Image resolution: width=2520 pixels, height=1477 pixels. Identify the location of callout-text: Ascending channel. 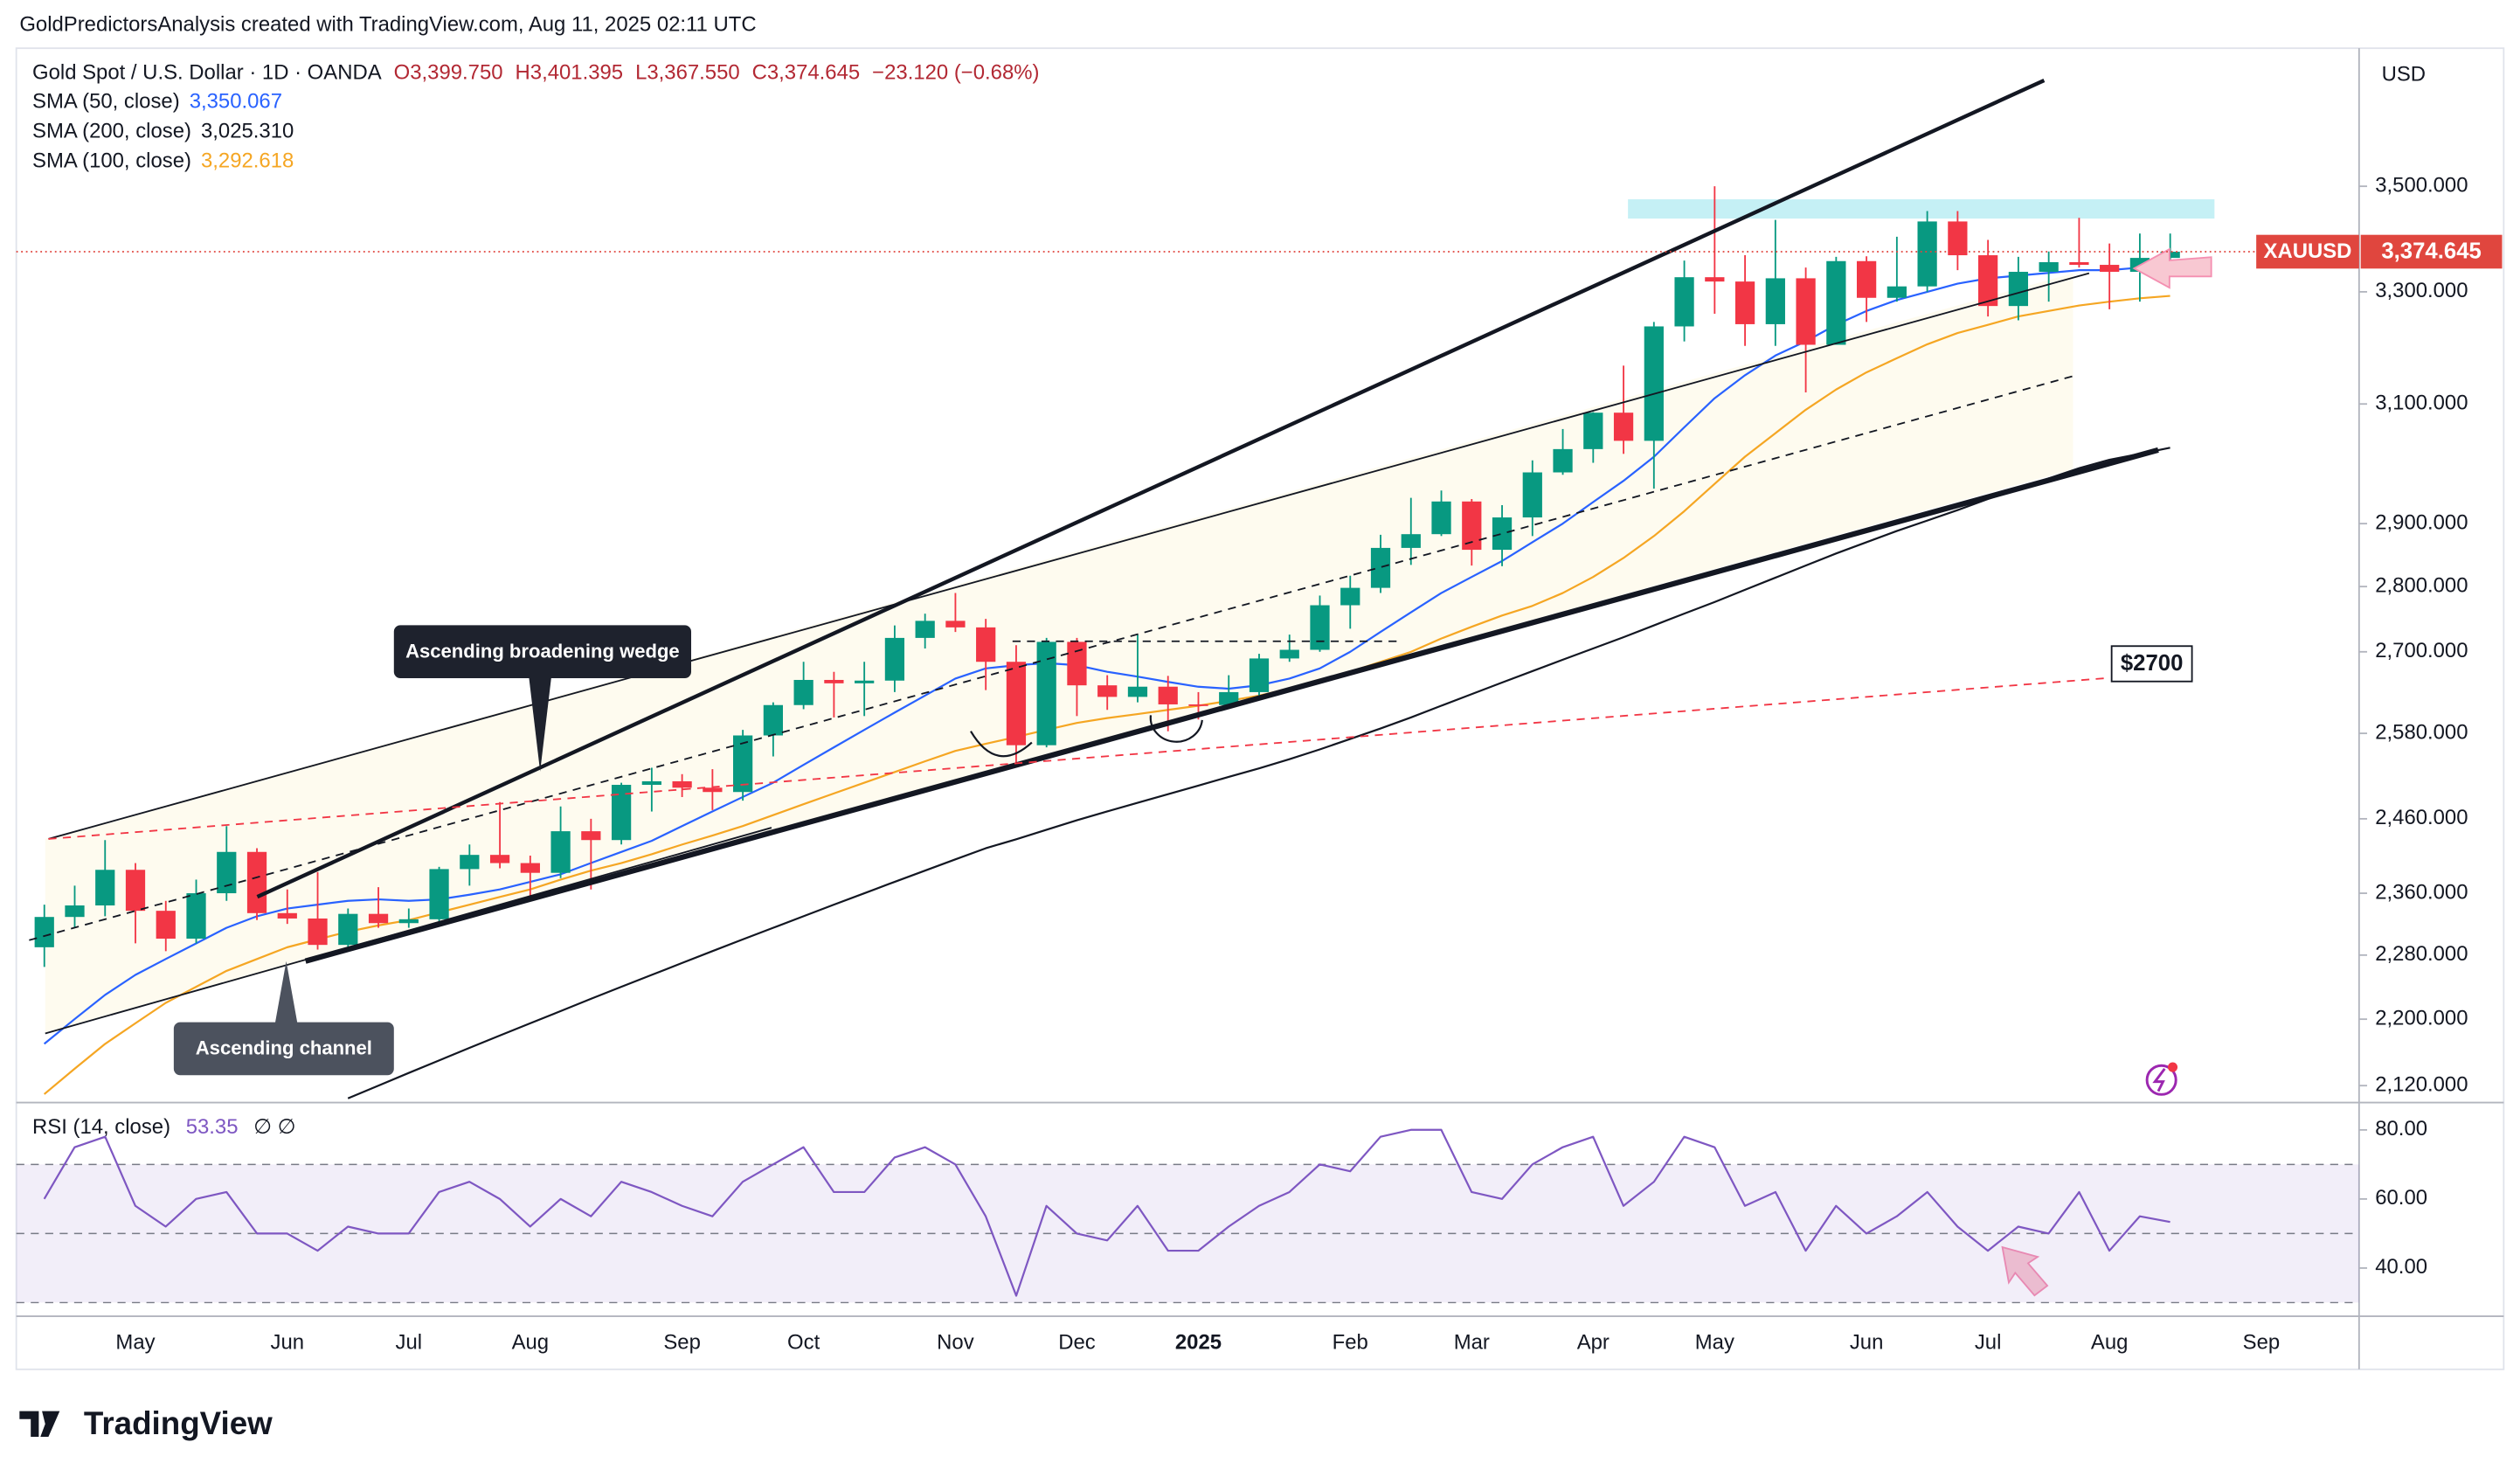
(284, 1048).